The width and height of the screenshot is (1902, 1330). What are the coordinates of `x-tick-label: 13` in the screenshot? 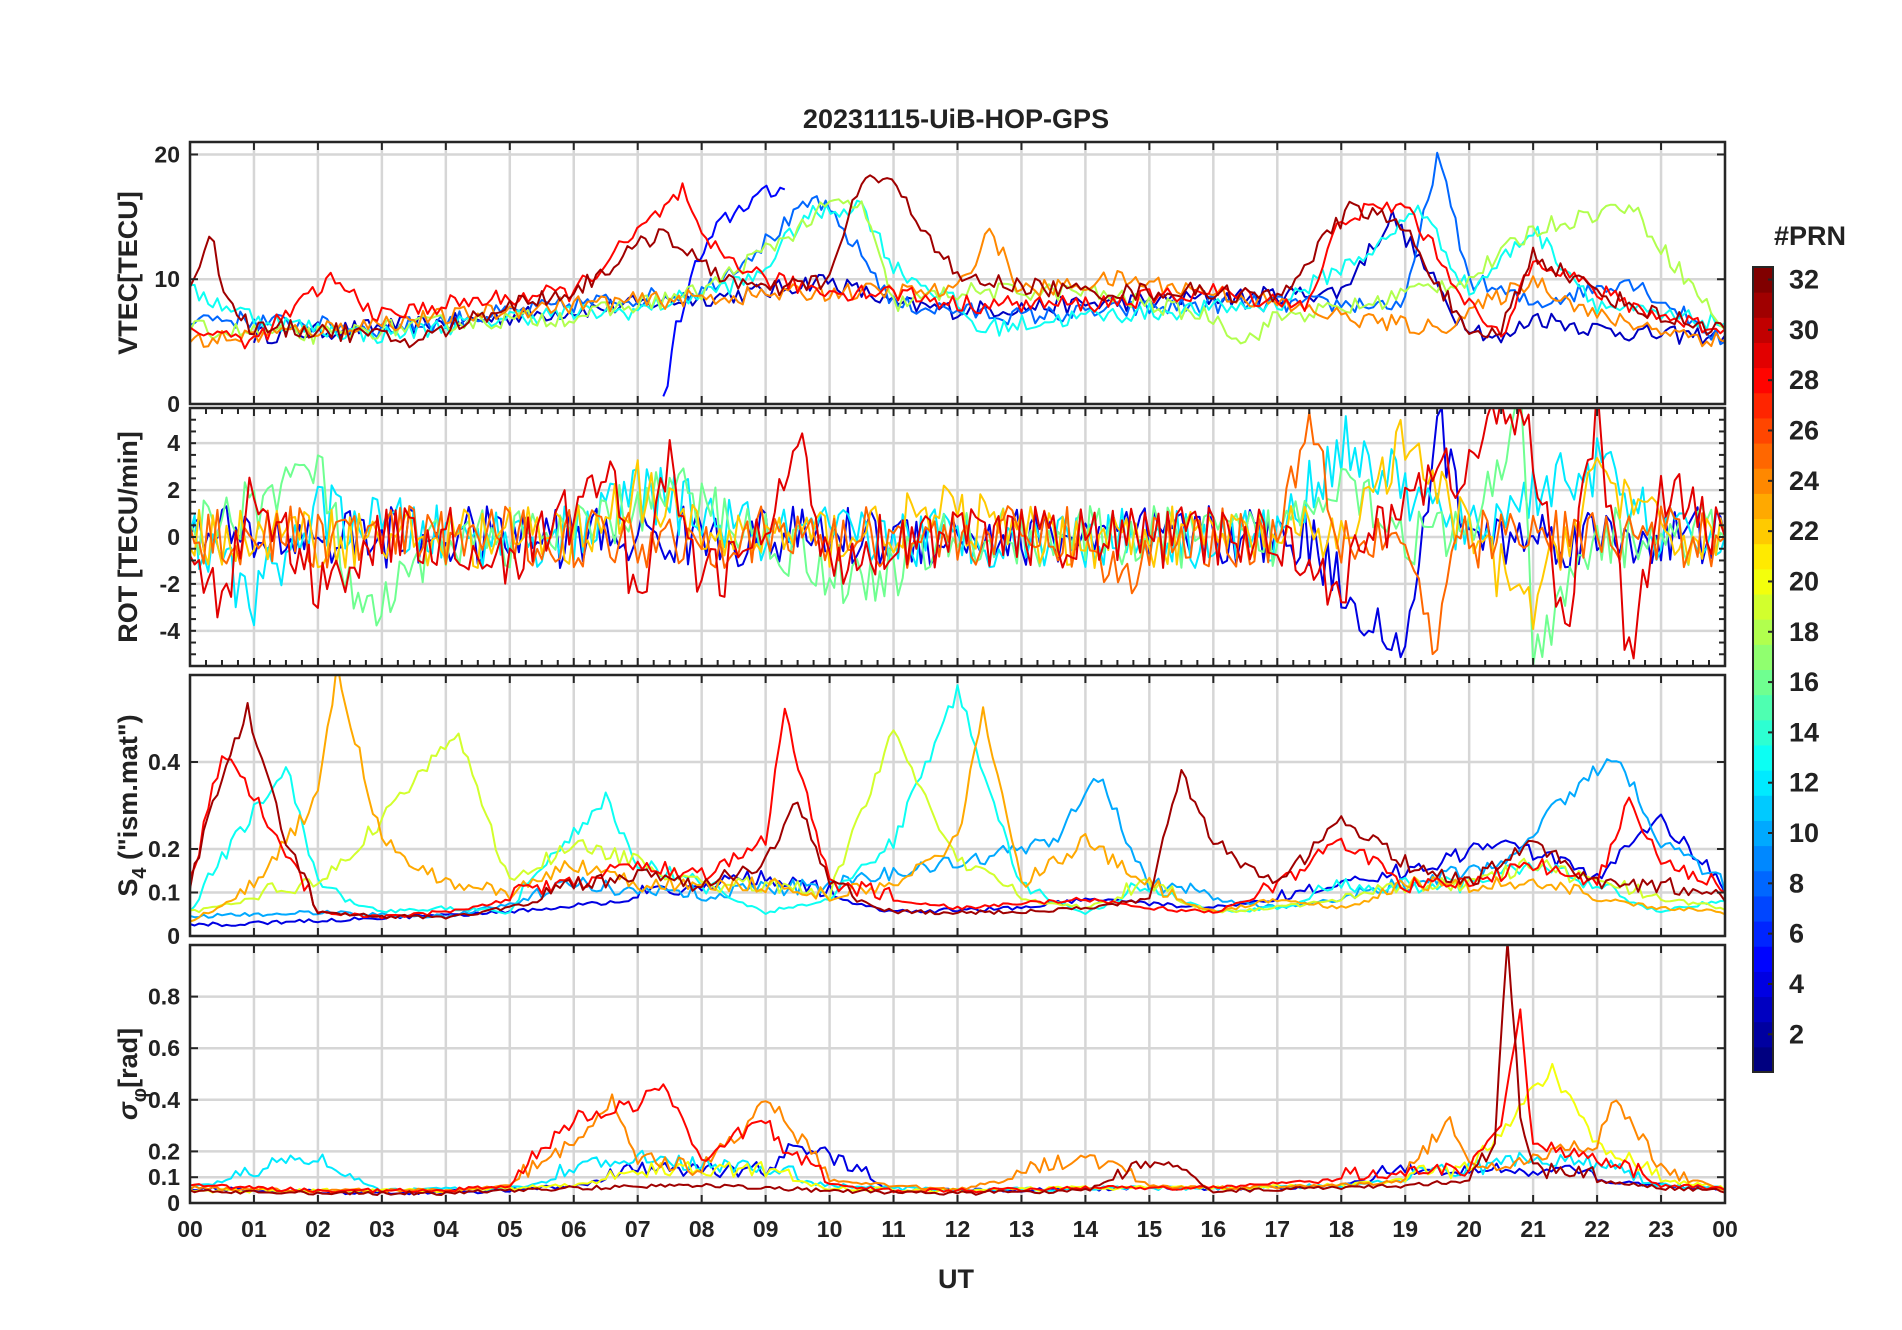 It's located at (1022, 1229).